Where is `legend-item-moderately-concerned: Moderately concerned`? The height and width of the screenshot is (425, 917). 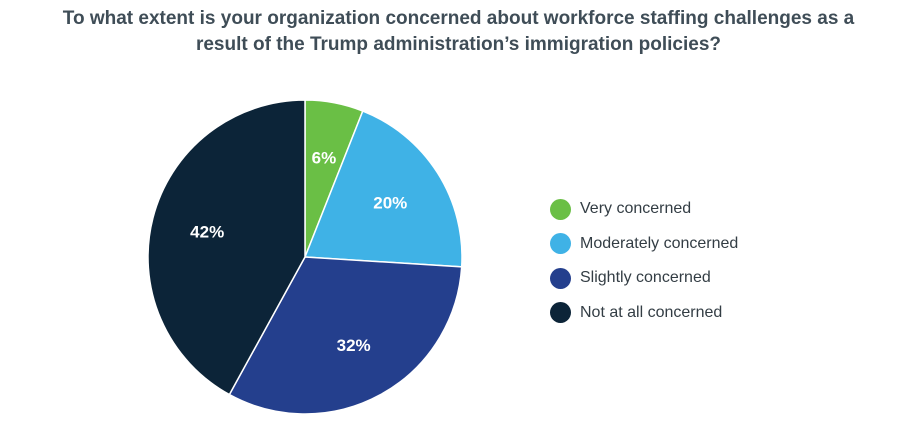
legend-item-moderately-concerned: Moderately concerned is located at coordinates (644, 244).